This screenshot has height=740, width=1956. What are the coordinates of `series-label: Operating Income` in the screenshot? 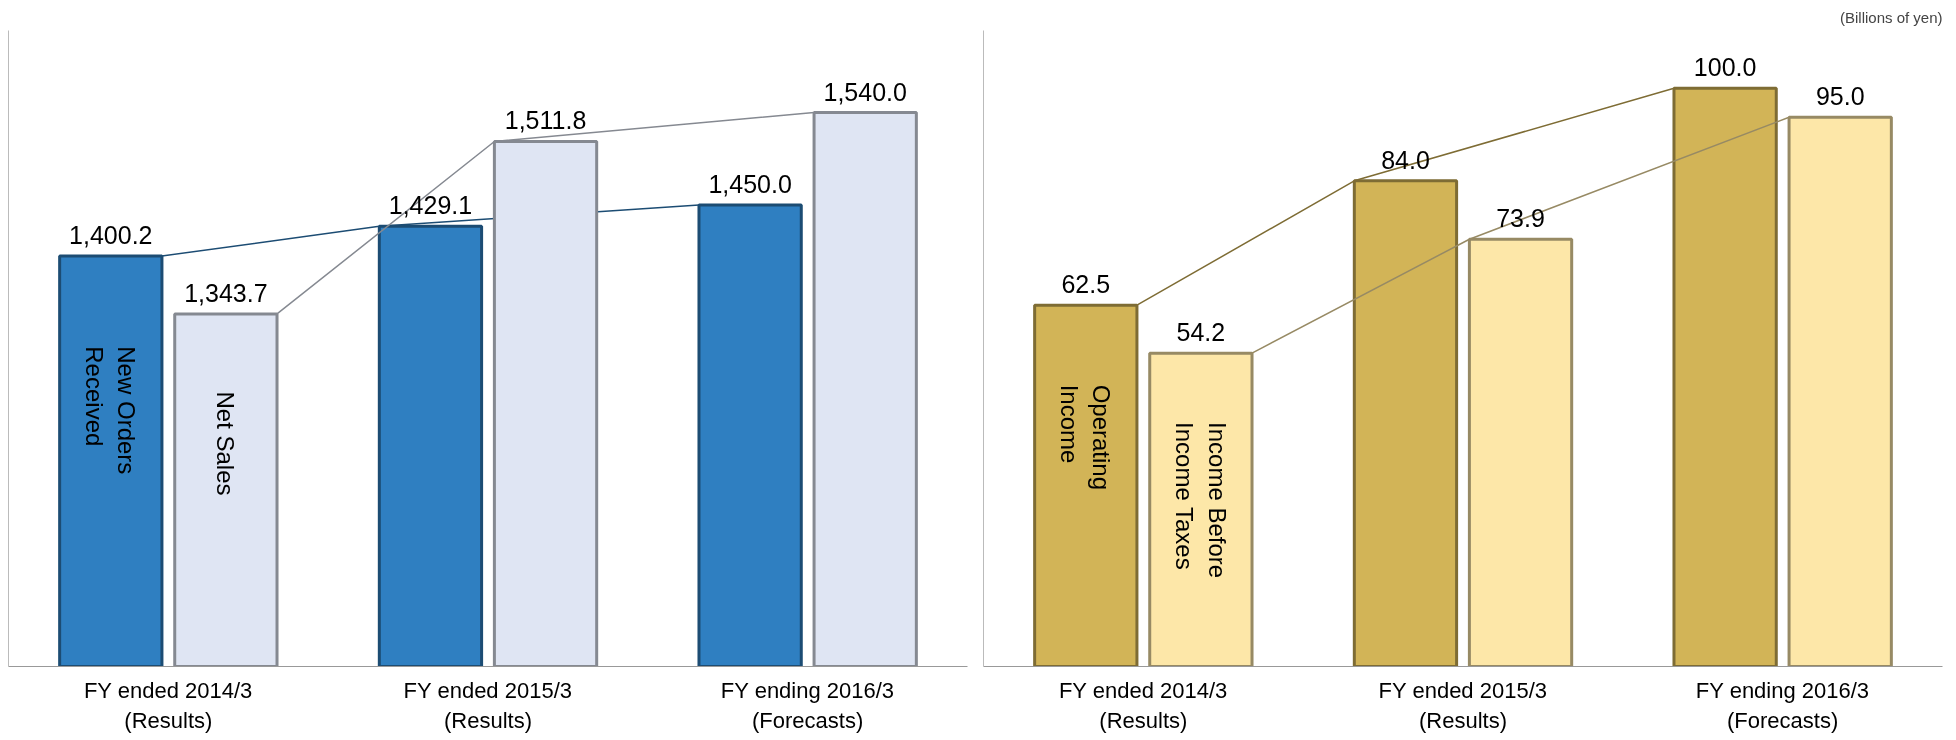 It's located at (1086, 437).